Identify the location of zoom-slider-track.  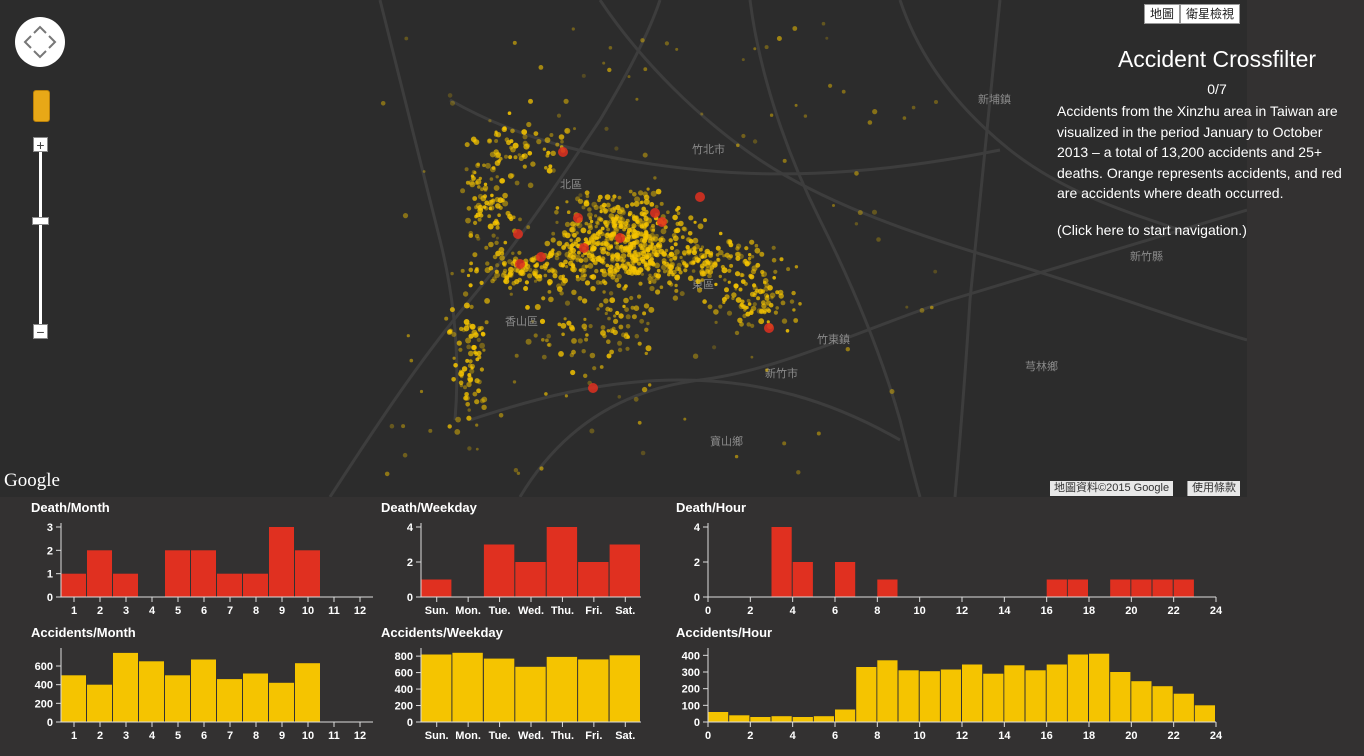
(40, 238).